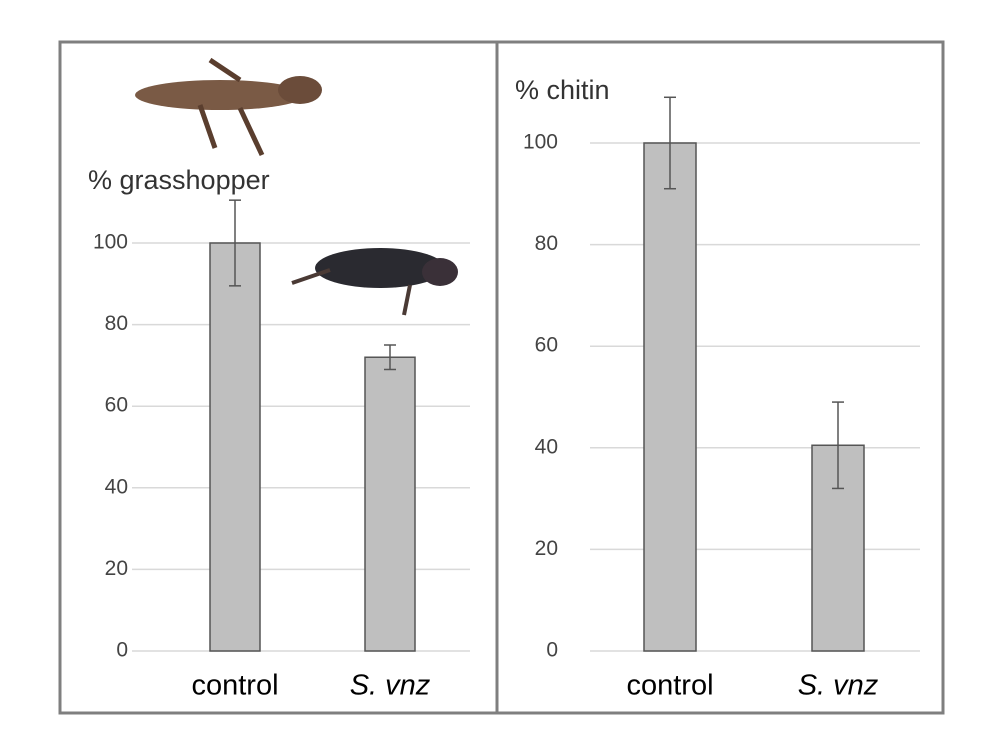 The width and height of the screenshot is (1003, 752). What do you see at coordinates (562, 90) in the screenshot?
I see `y-axis-label: % chitin` at bounding box center [562, 90].